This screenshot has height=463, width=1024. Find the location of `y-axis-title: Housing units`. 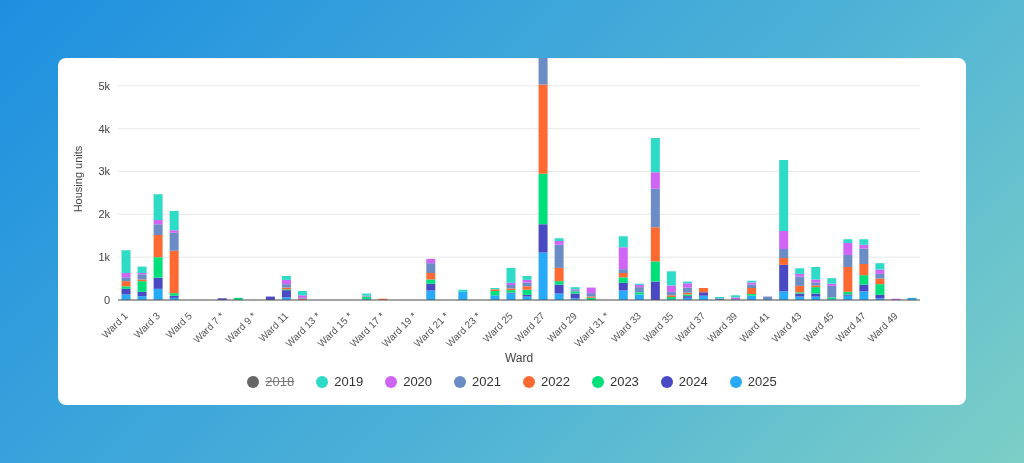

y-axis-title: Housing units is located at coordinates (77, 179).